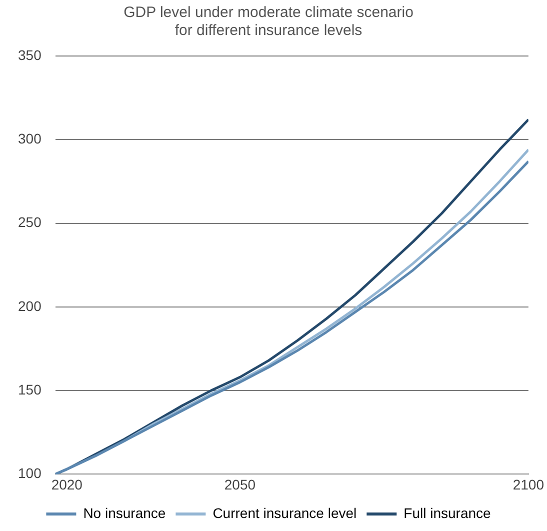 Image resolution: width=547 pixels, height=531 pixels. What do you see at coordinates (67, 484) in the screenshot?
I see `x-tick-label: 2020` at bounding box center [67, 484].